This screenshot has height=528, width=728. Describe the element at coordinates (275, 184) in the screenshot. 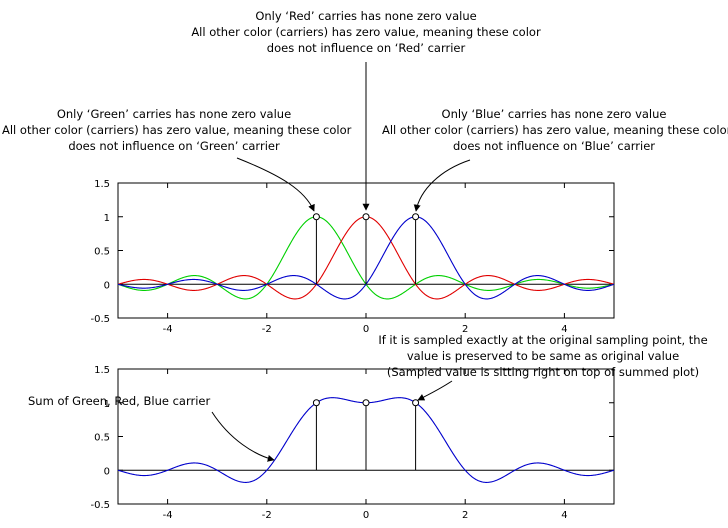

I see `green-arrow` at that location.